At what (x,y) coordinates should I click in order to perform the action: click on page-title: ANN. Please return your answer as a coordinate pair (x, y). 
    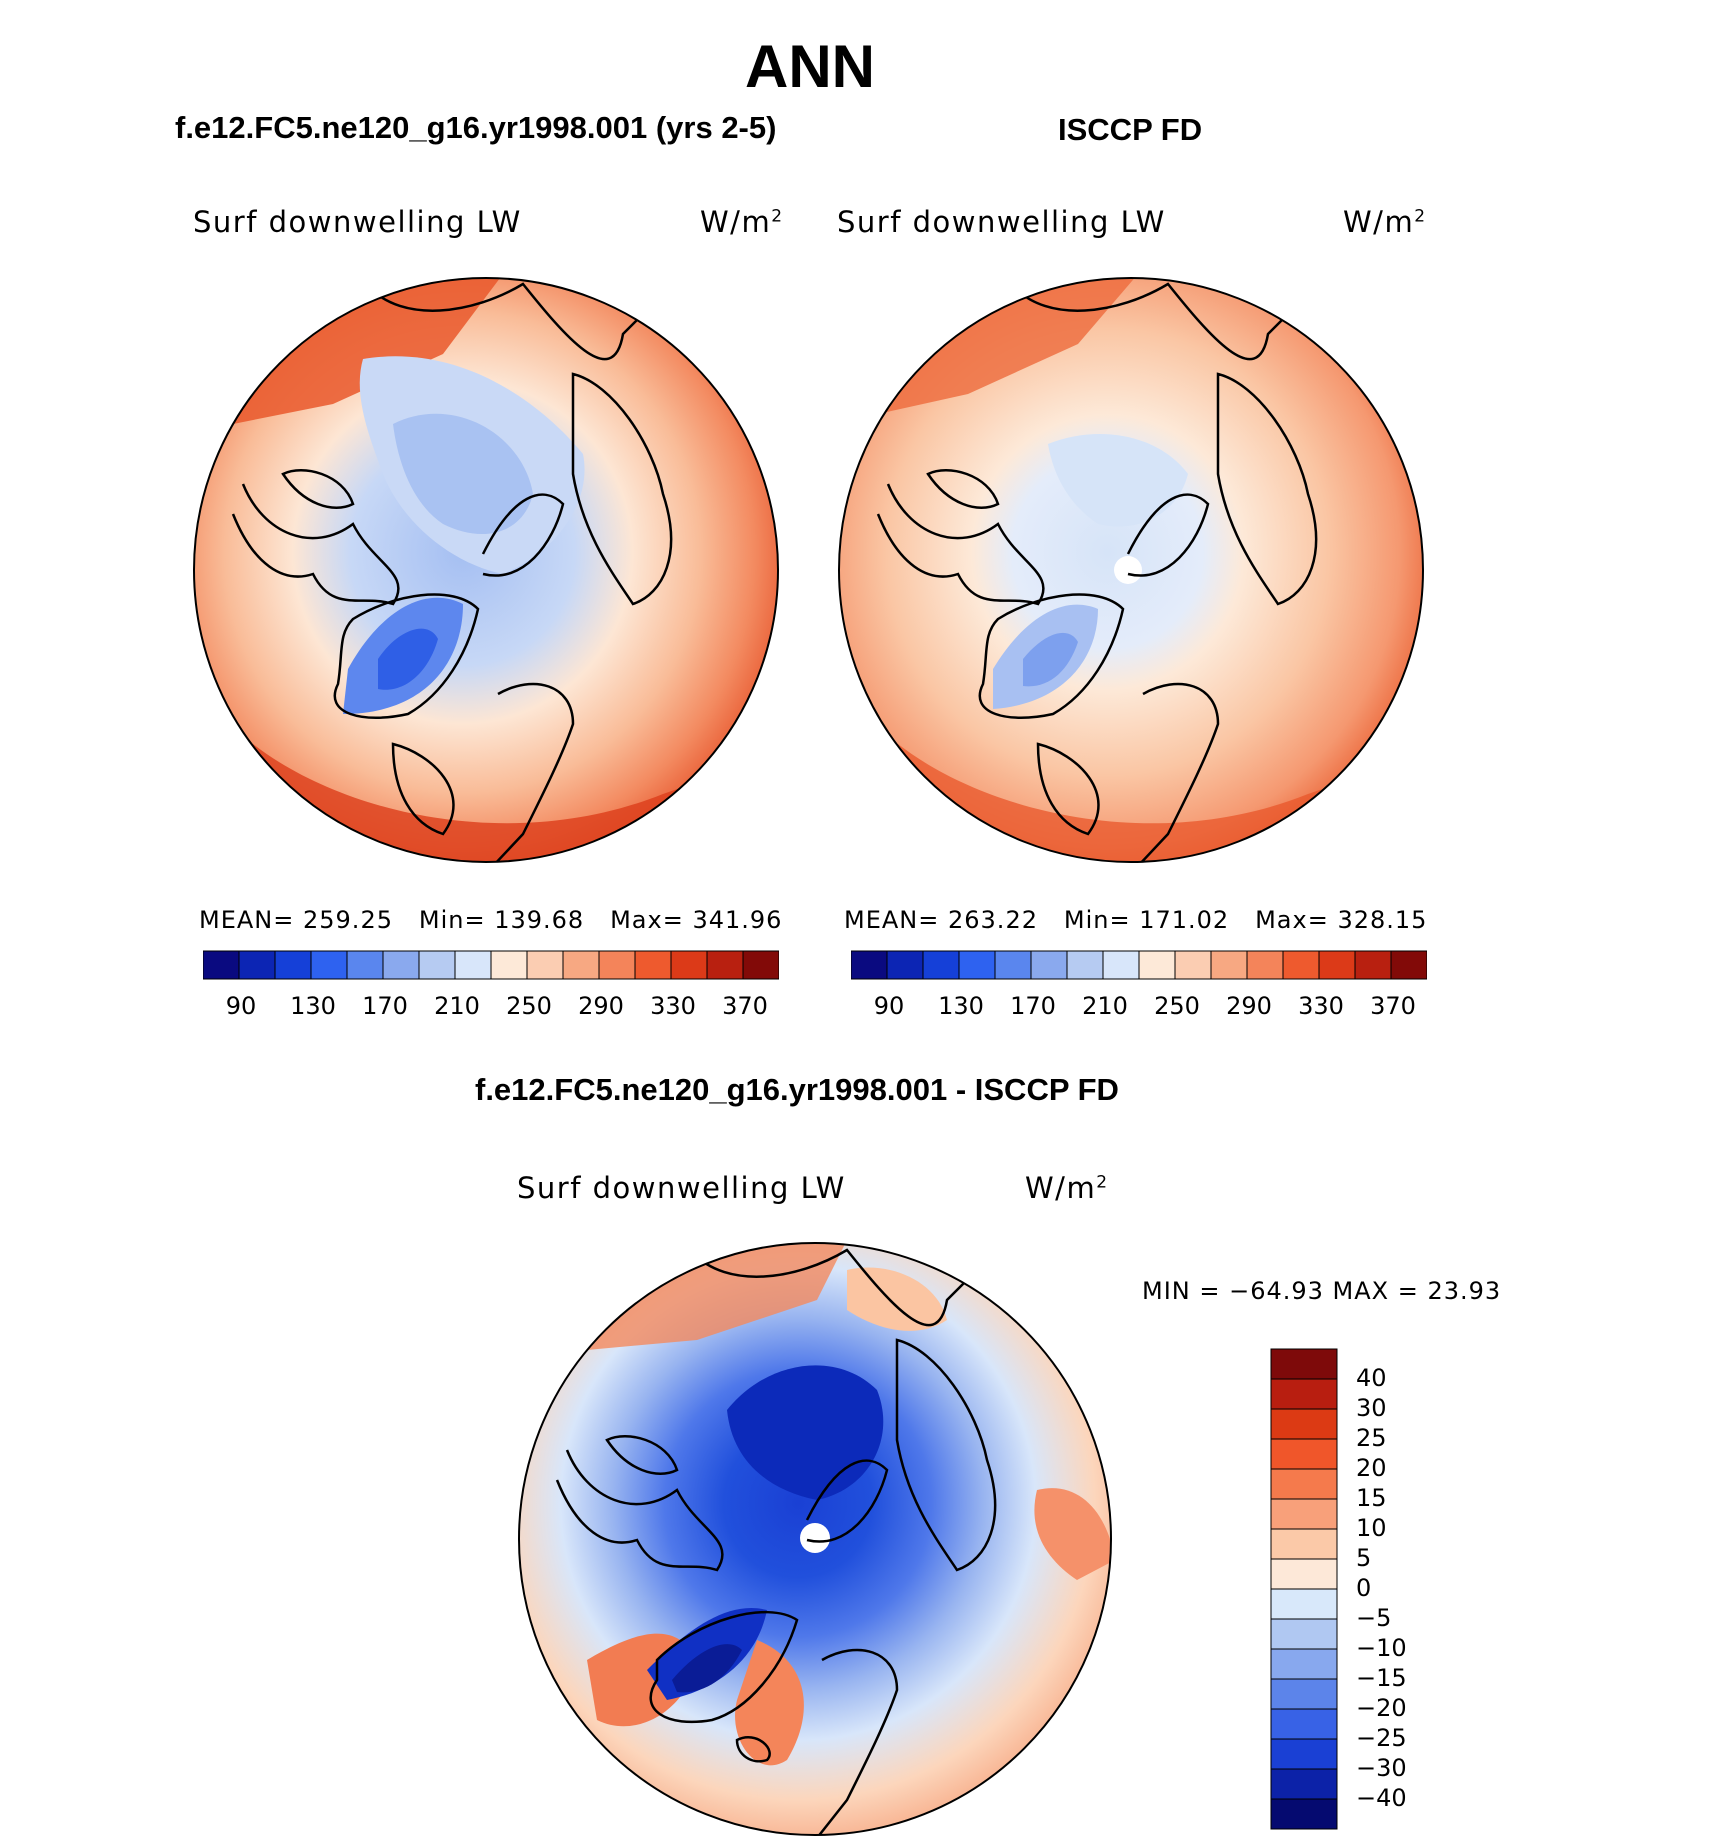
    Looking at the image, I should click on (810, 66).